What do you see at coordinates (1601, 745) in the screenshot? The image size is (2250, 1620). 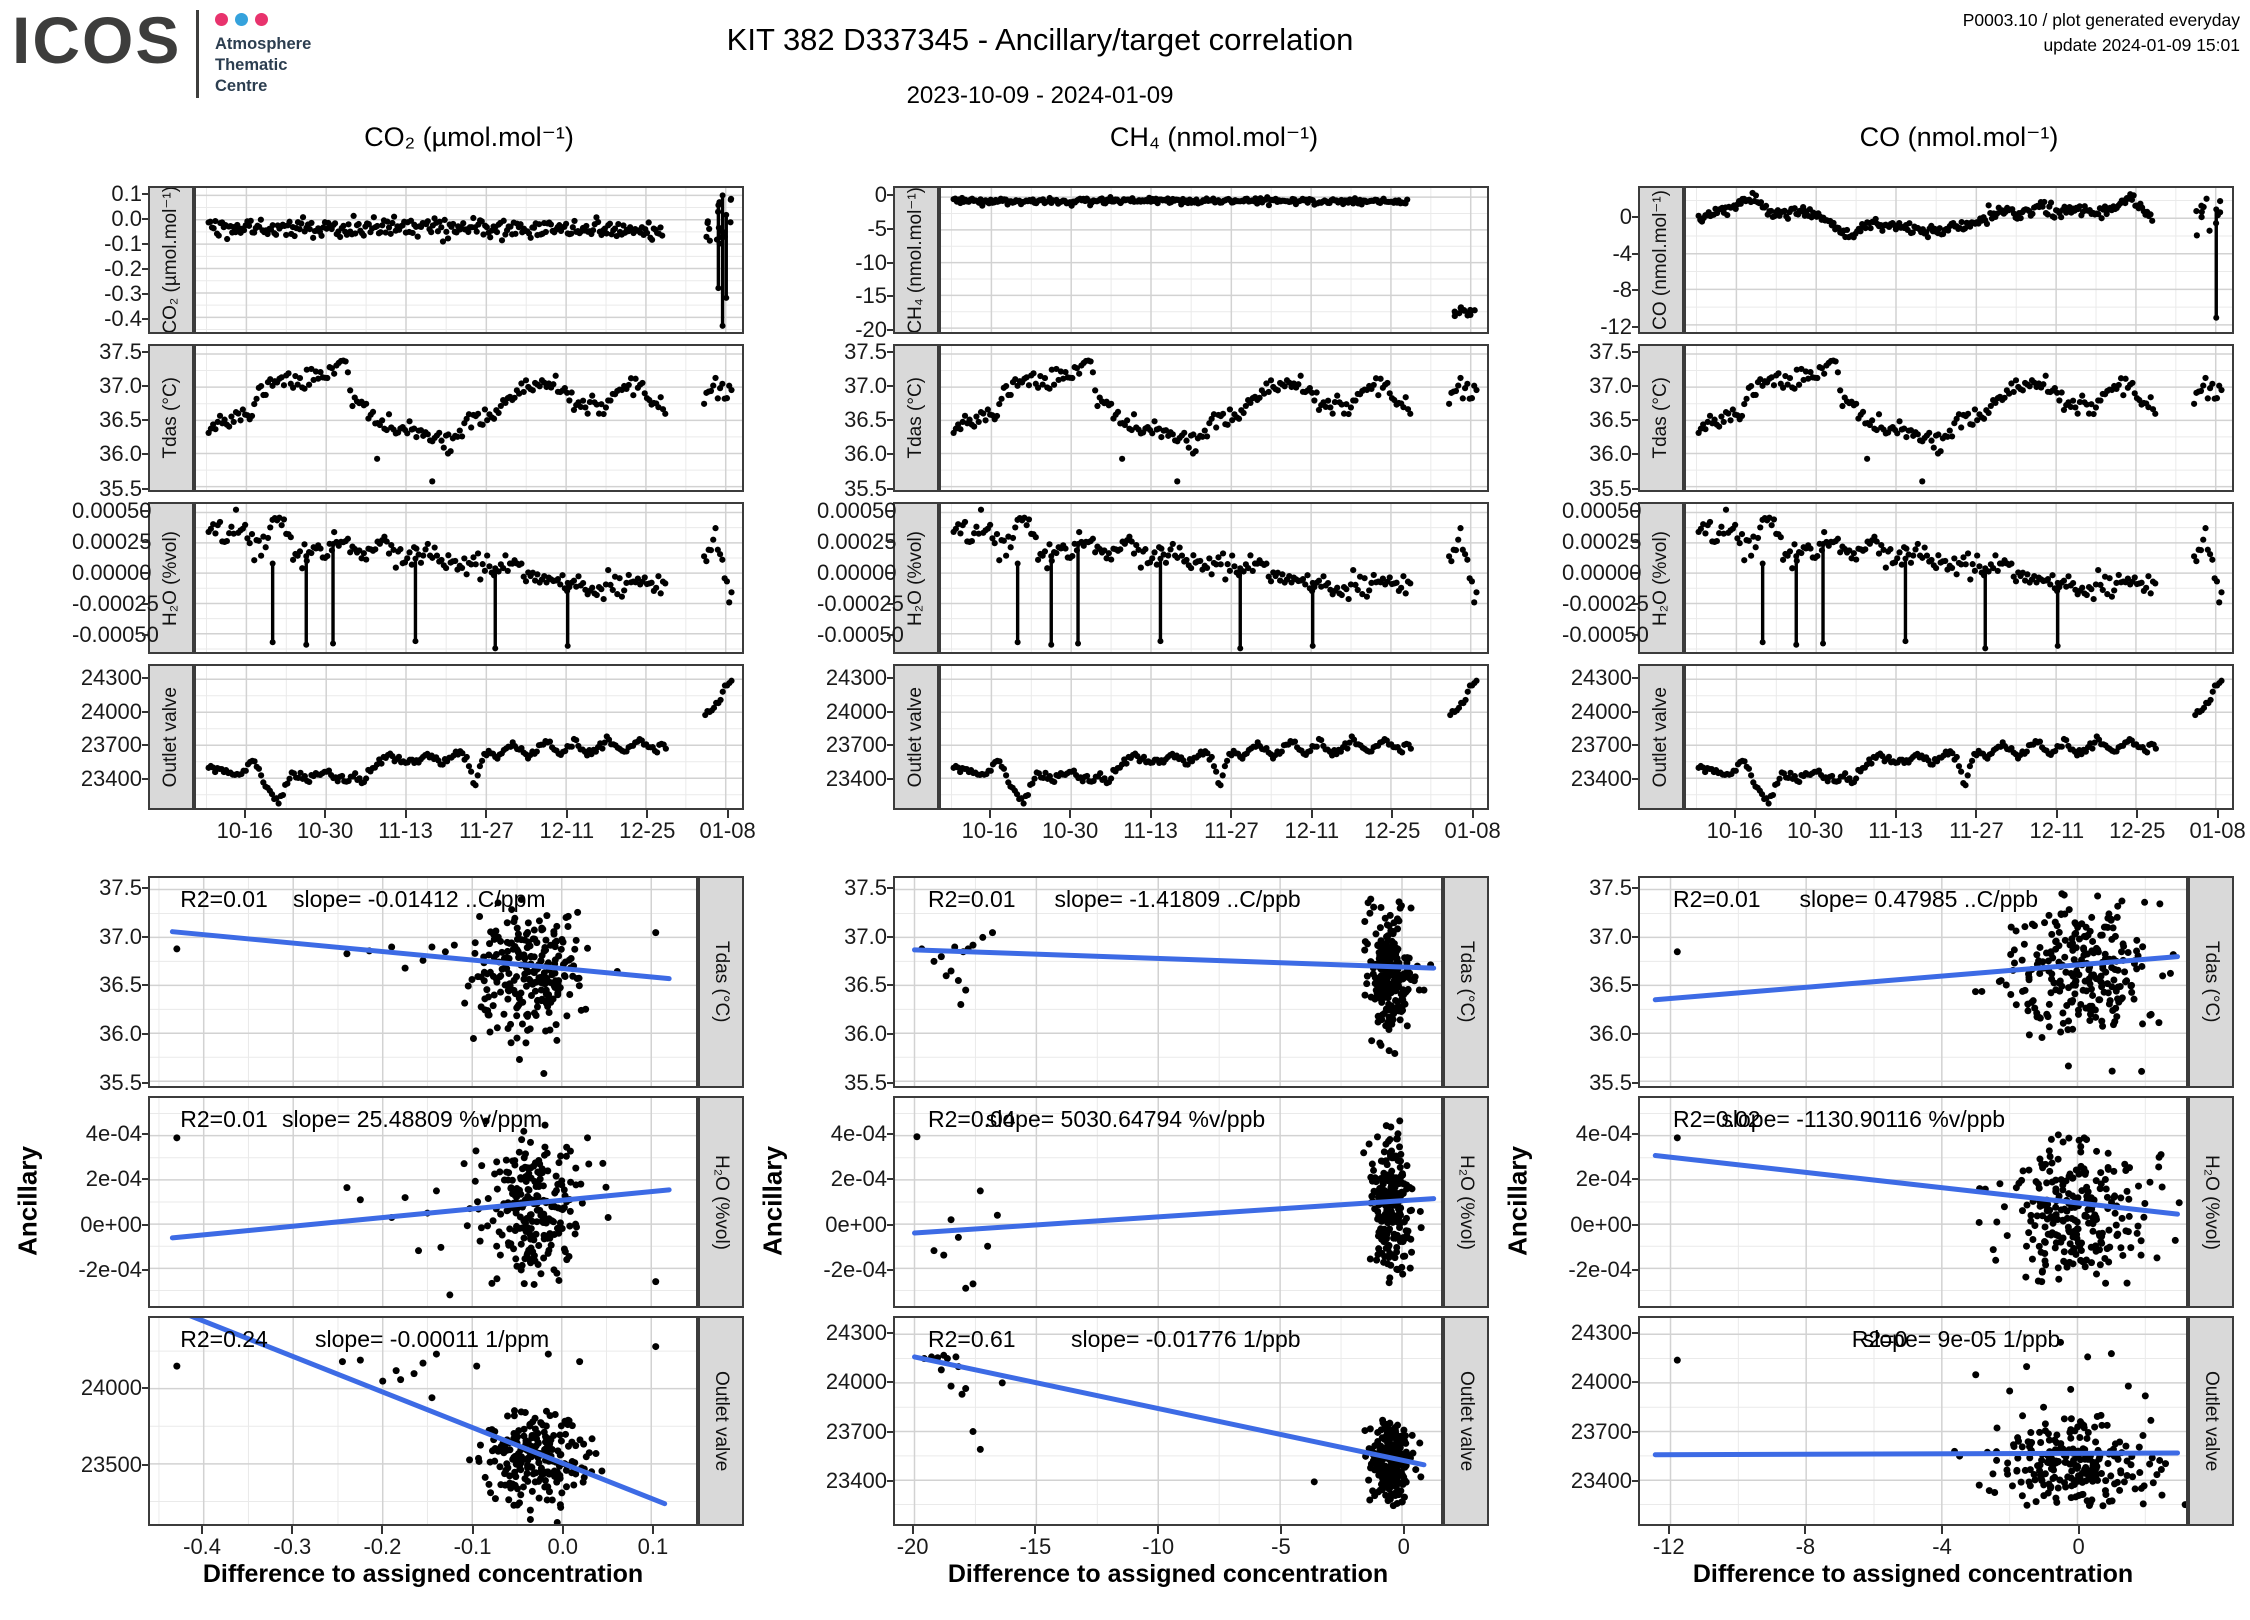 I see `co-valve-ytick-label: 23700` at bounding box center [1601, 745].